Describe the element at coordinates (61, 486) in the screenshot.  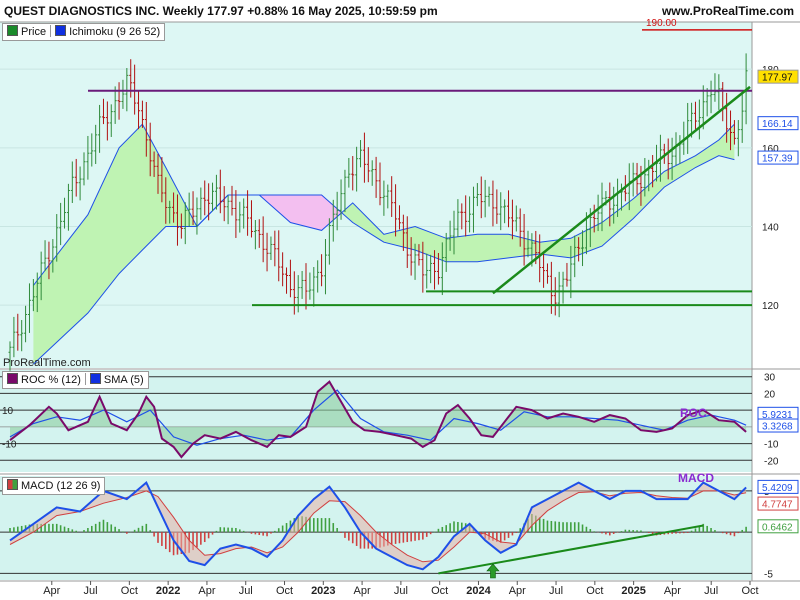
I see `macd-legend-label: MACD (12 26 9)` at that location.